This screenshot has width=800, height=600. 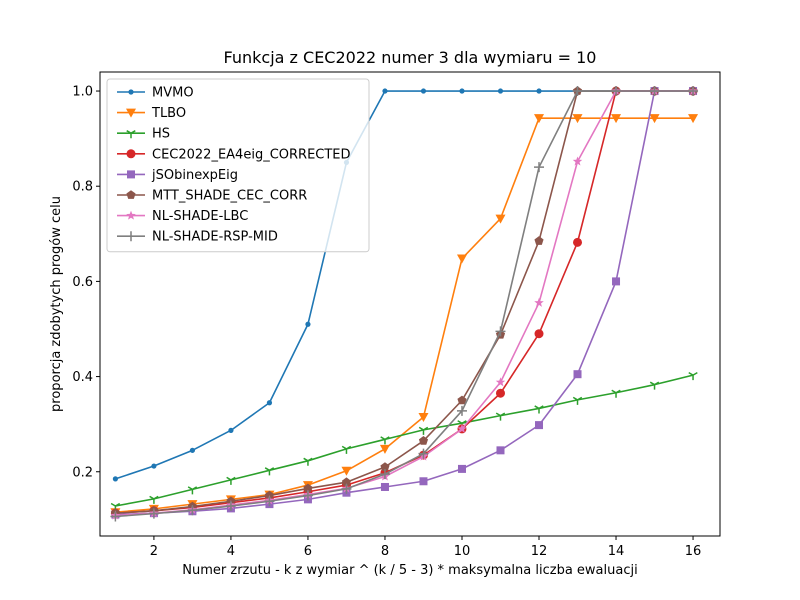 I want to click on x-tick-label: 14, so click(x=616, y=551).